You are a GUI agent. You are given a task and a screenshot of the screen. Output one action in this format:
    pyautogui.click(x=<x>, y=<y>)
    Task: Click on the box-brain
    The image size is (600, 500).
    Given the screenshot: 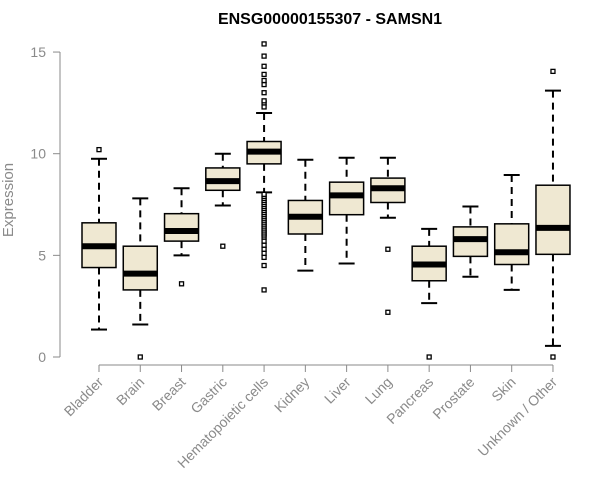 What is the action you would take?
    pyautogui.click(x=140, y=278)
    